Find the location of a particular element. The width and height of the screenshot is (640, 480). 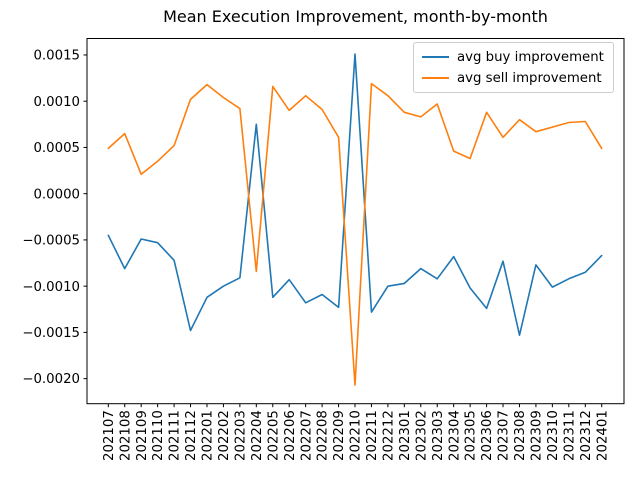

legend-item-avg-buy-improvement: avg buy improvement is located at coordinates (513, 57).